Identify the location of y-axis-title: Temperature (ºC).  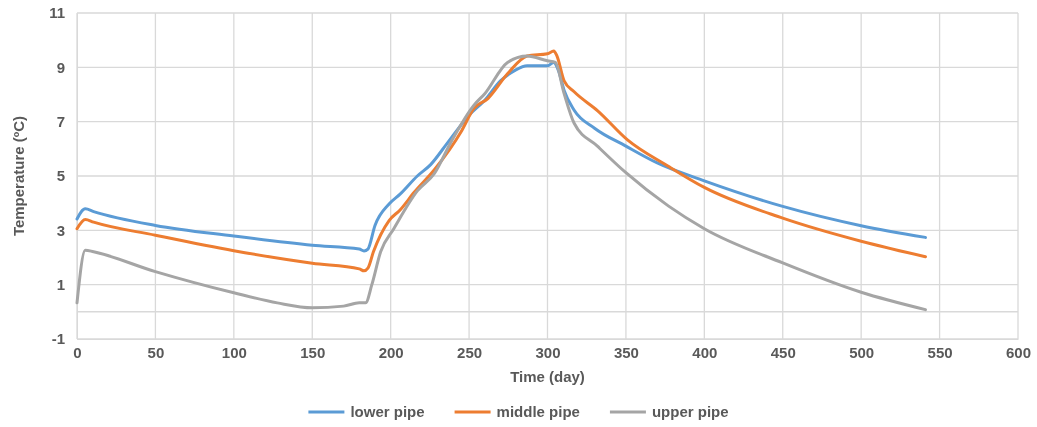
(18, 176).